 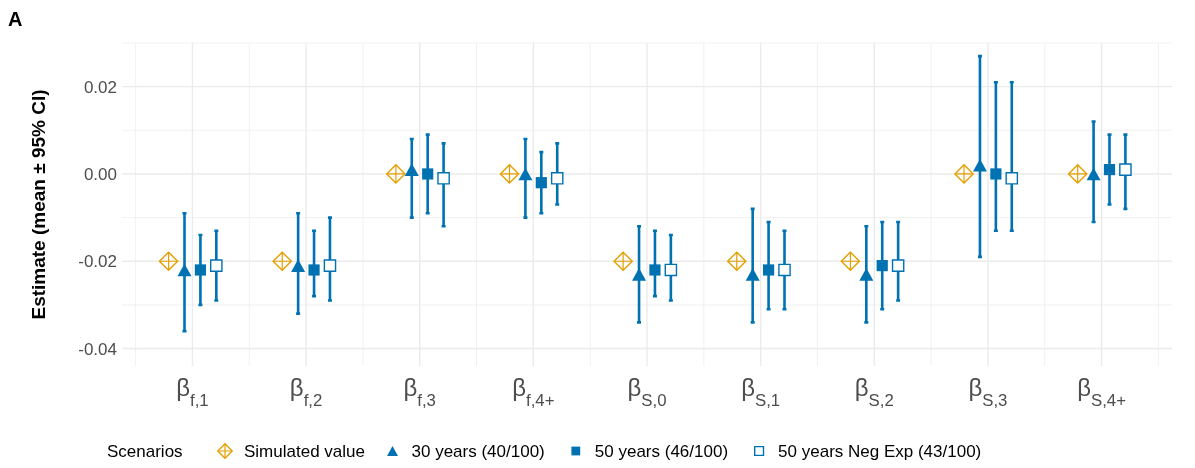 I want to click on legend-label: Simulated value, so click(x=304, y=451).